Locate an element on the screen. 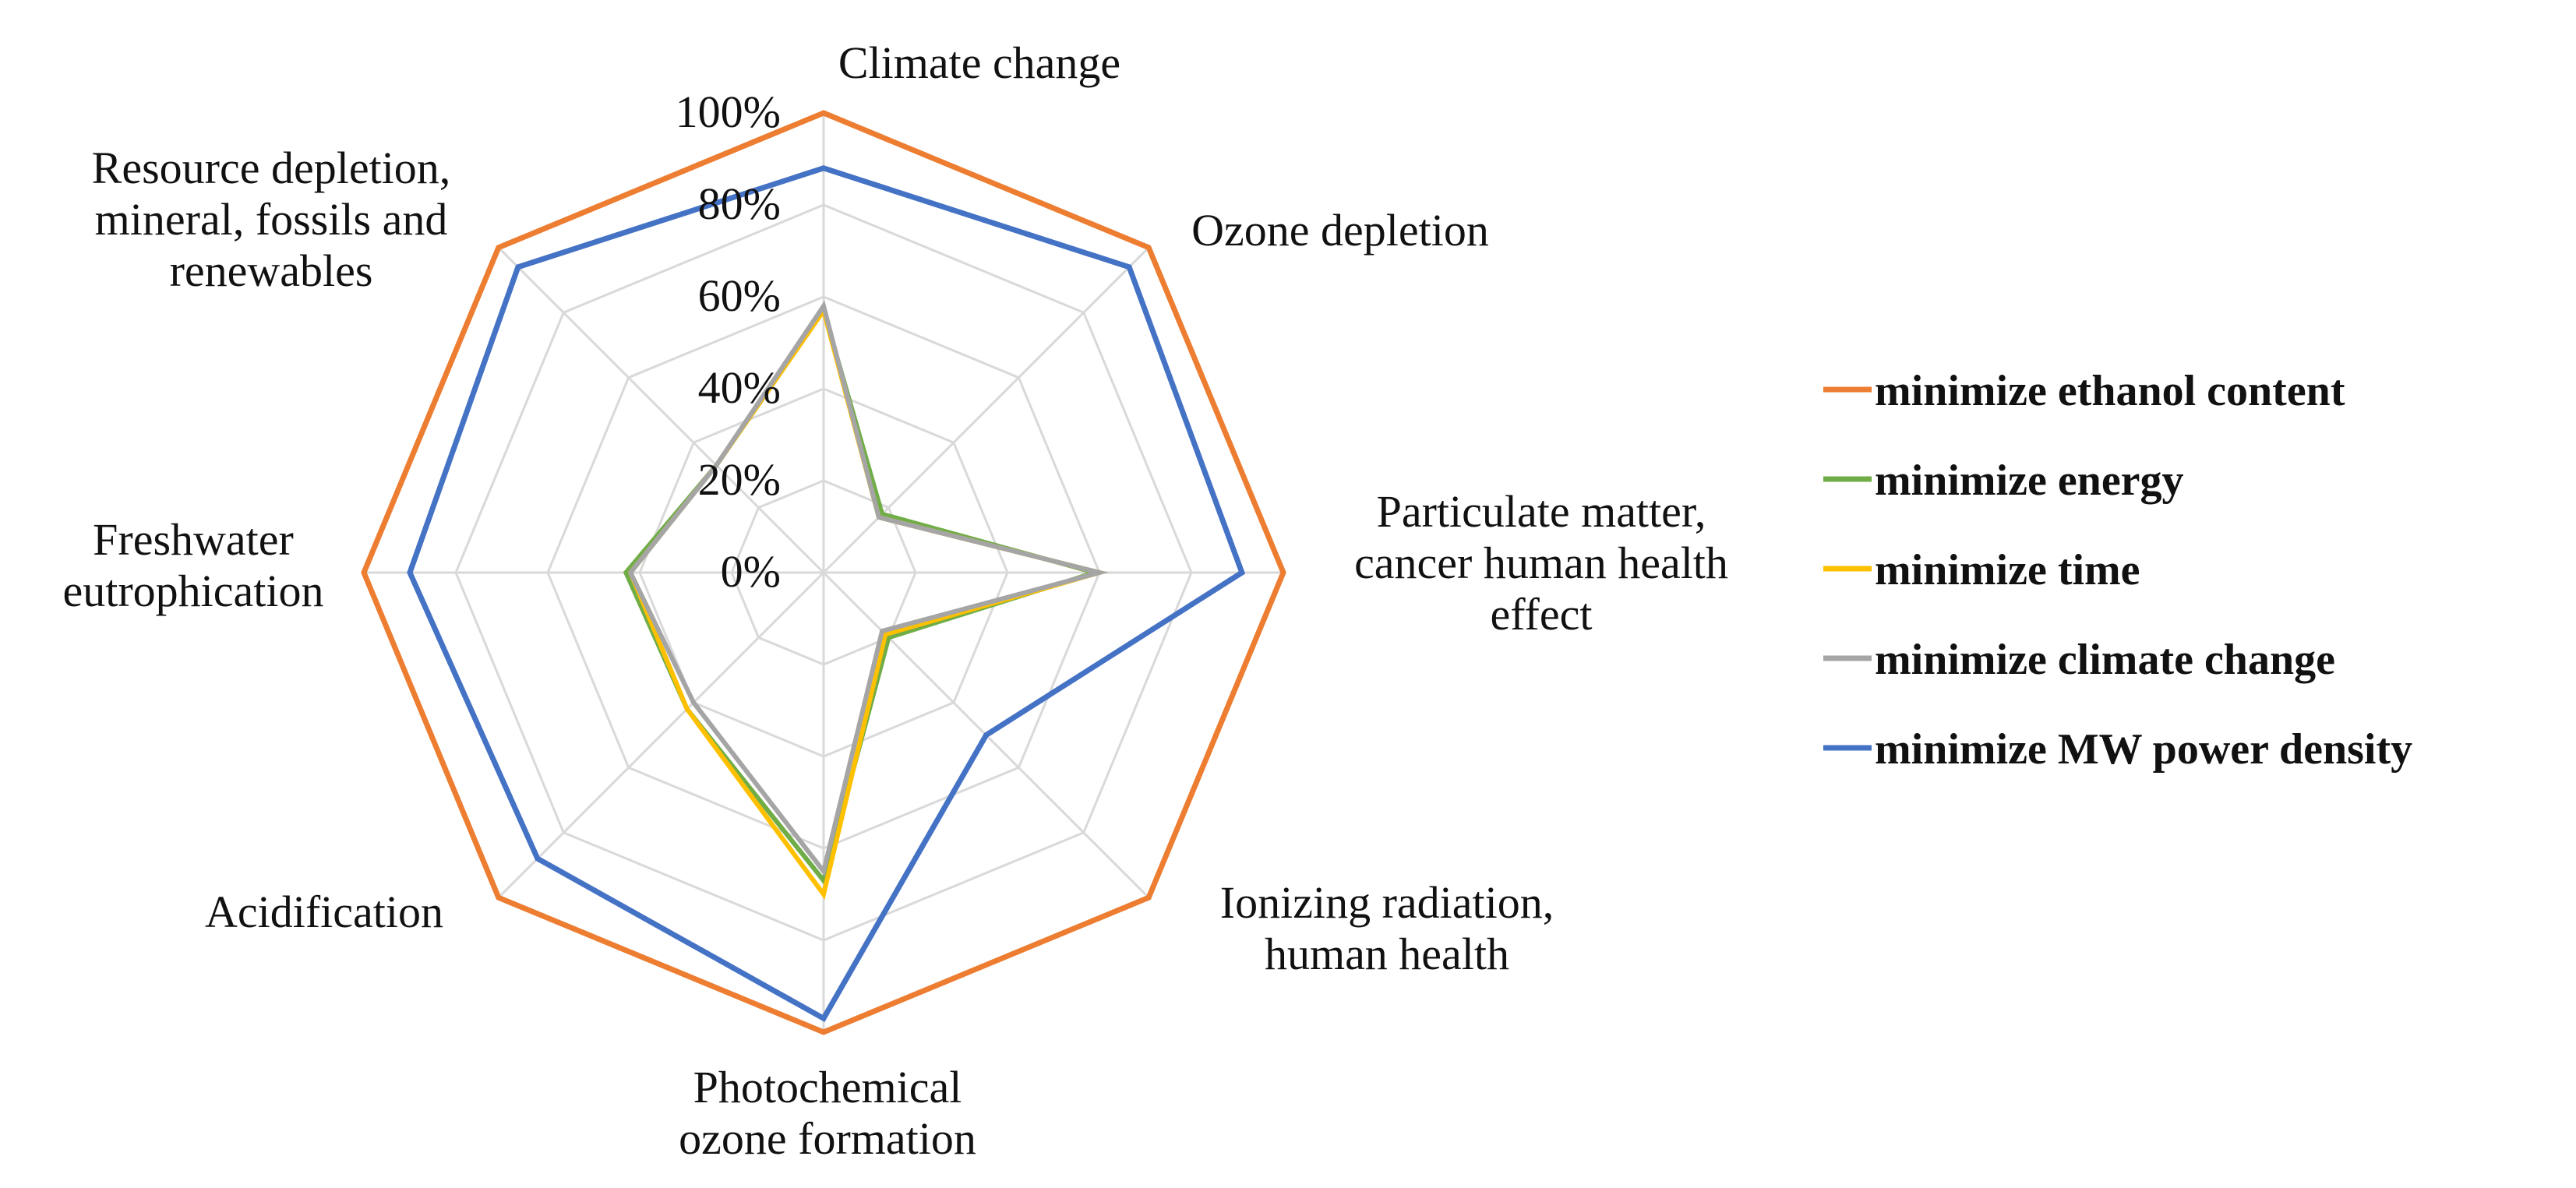 The image size is (2576, 1188). legend-label: minimize time is located at coordinates (2007, 570).